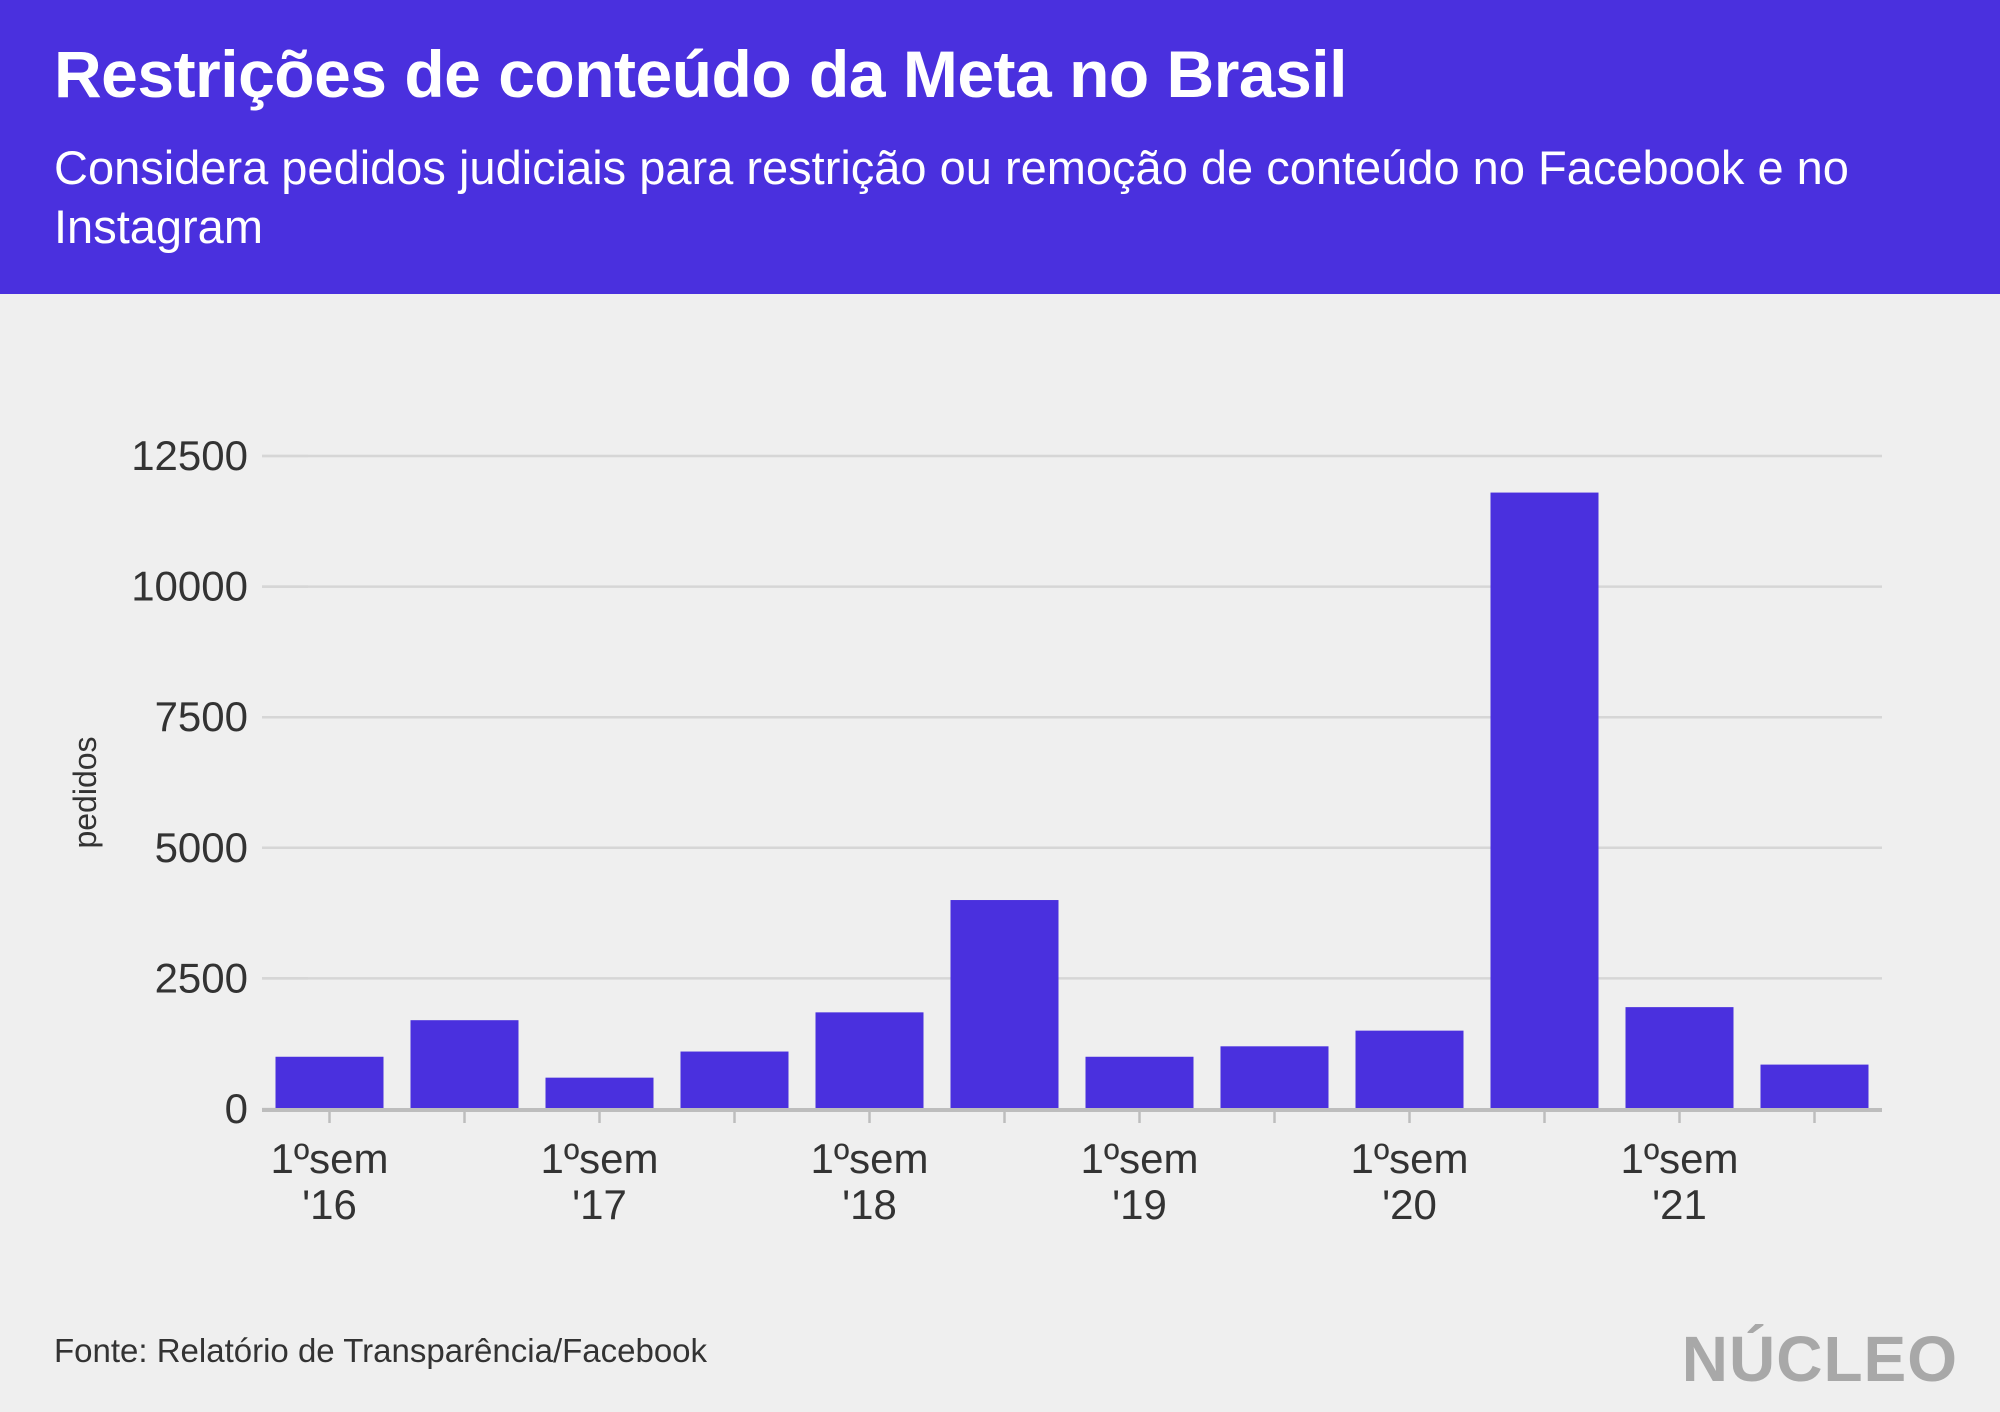 The image size is (2000, 1412). What do you see at coordinates (189, 586) in the screenshot?
I see `y-tick-label: 10000` at bounding box center [189, 586].